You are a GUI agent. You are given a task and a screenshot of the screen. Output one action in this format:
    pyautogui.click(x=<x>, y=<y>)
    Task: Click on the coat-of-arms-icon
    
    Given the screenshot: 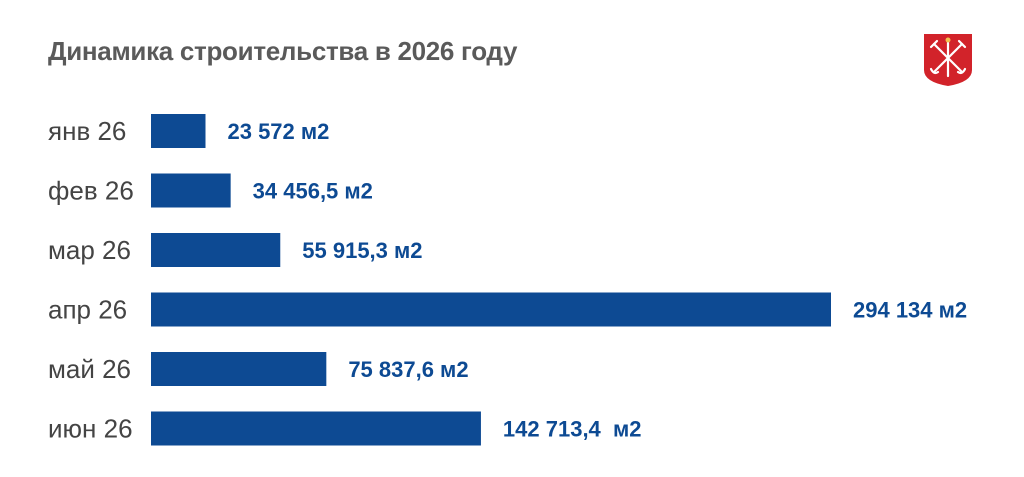 What is the action you would take?
    pyautogui.click(x=948, y=60)
    